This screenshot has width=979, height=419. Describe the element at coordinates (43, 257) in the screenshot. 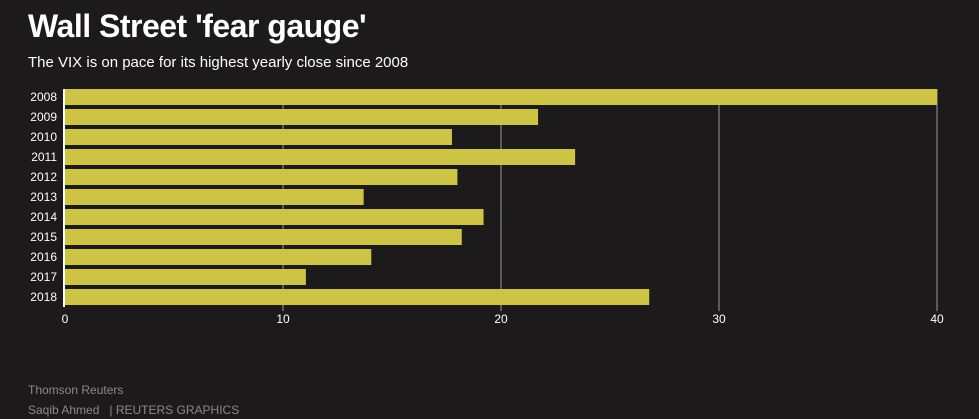

I see `category-label-2016: 2016` at that location.